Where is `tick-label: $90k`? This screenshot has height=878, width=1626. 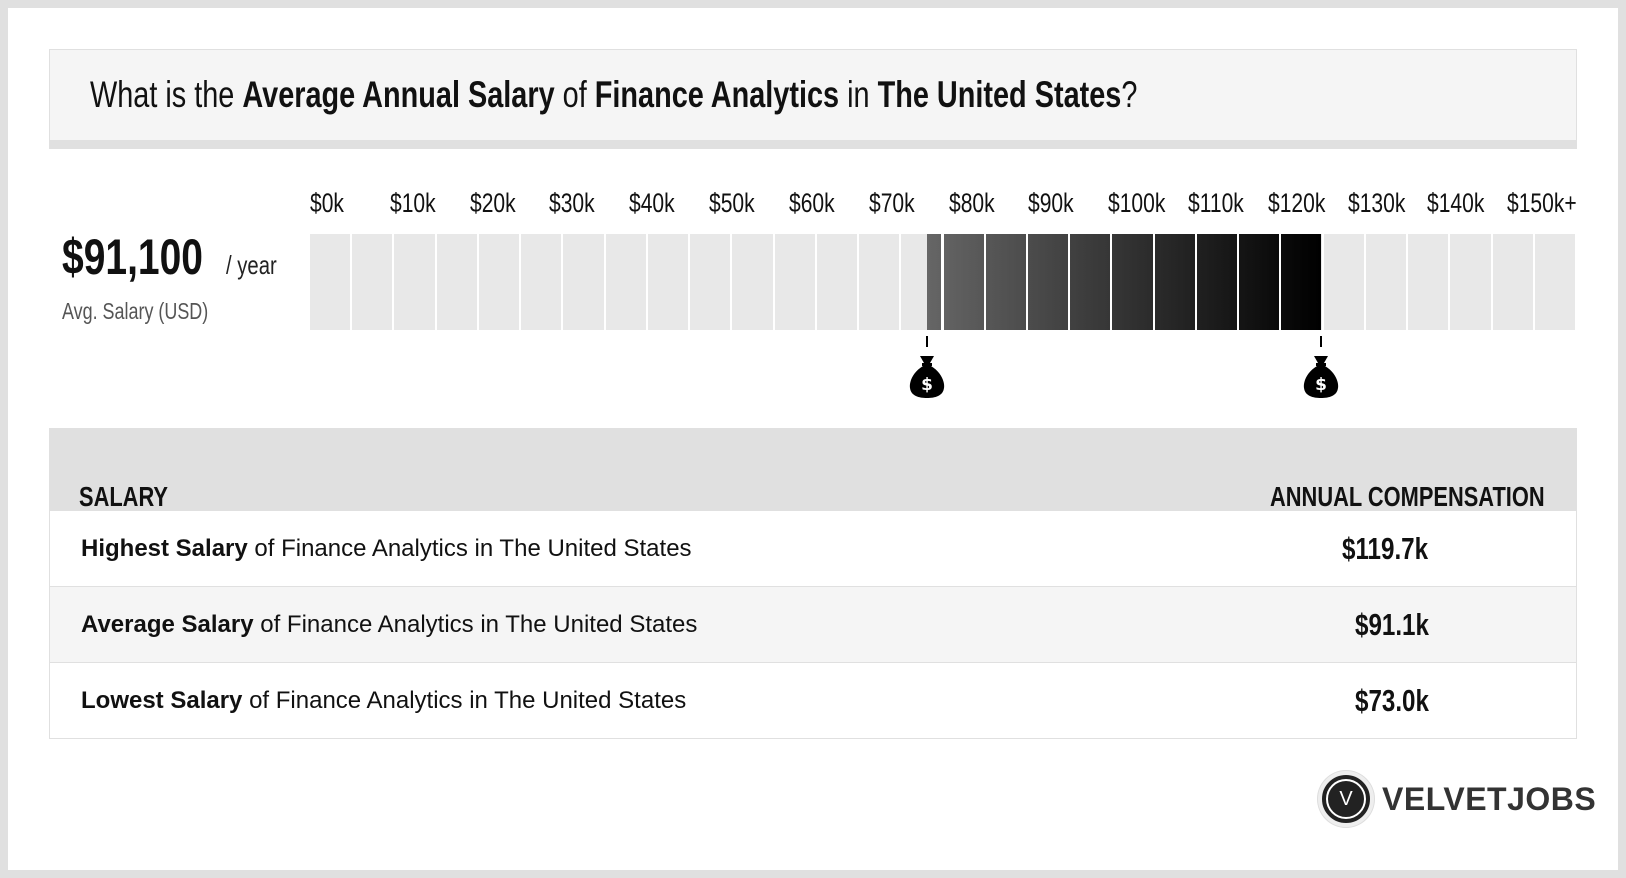
tick-label: $90k is located at coordinates (1051, 203).